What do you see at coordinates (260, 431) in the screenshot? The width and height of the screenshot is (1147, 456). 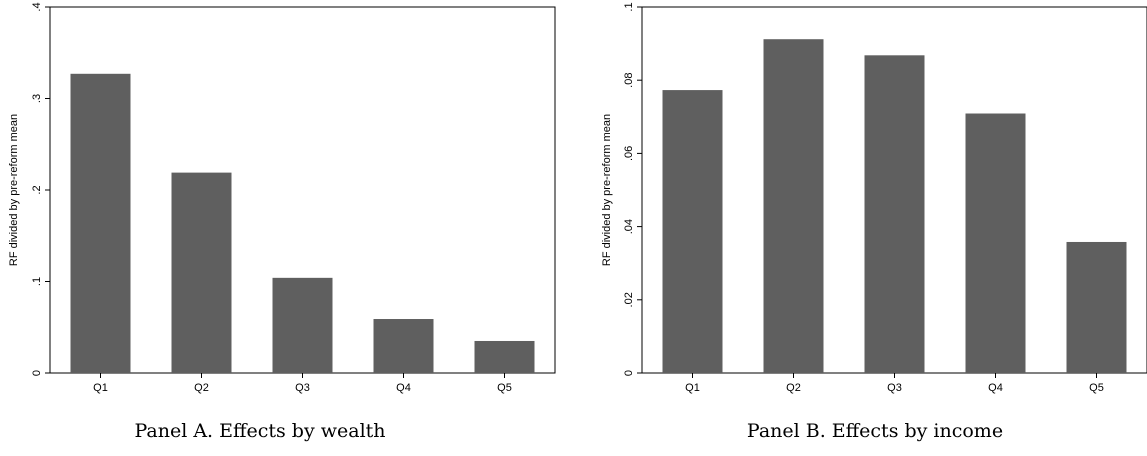 I see `panel-a-caption: Panel A. Effects by wealth` at bounding box center [260, 431].